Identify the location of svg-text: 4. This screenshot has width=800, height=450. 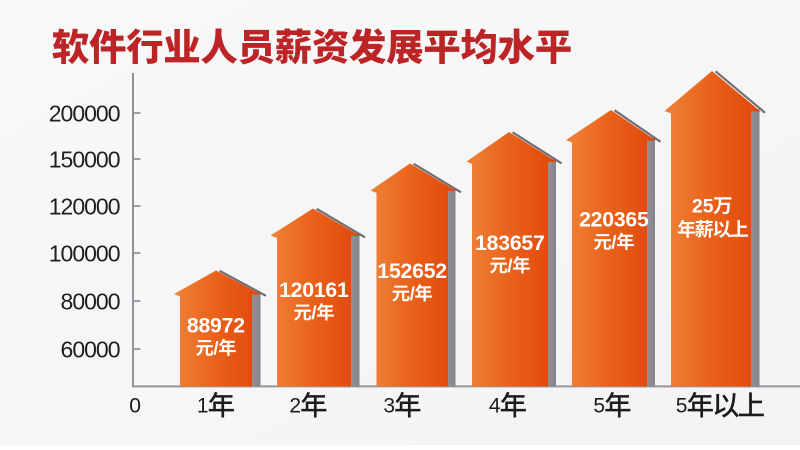
(495, 406).